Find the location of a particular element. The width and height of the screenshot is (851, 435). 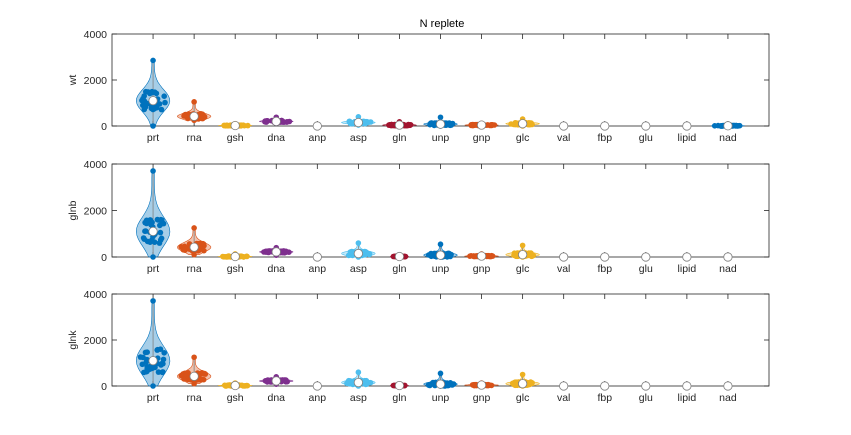

x-tick-label: nad is located at coordinates (728, 398).